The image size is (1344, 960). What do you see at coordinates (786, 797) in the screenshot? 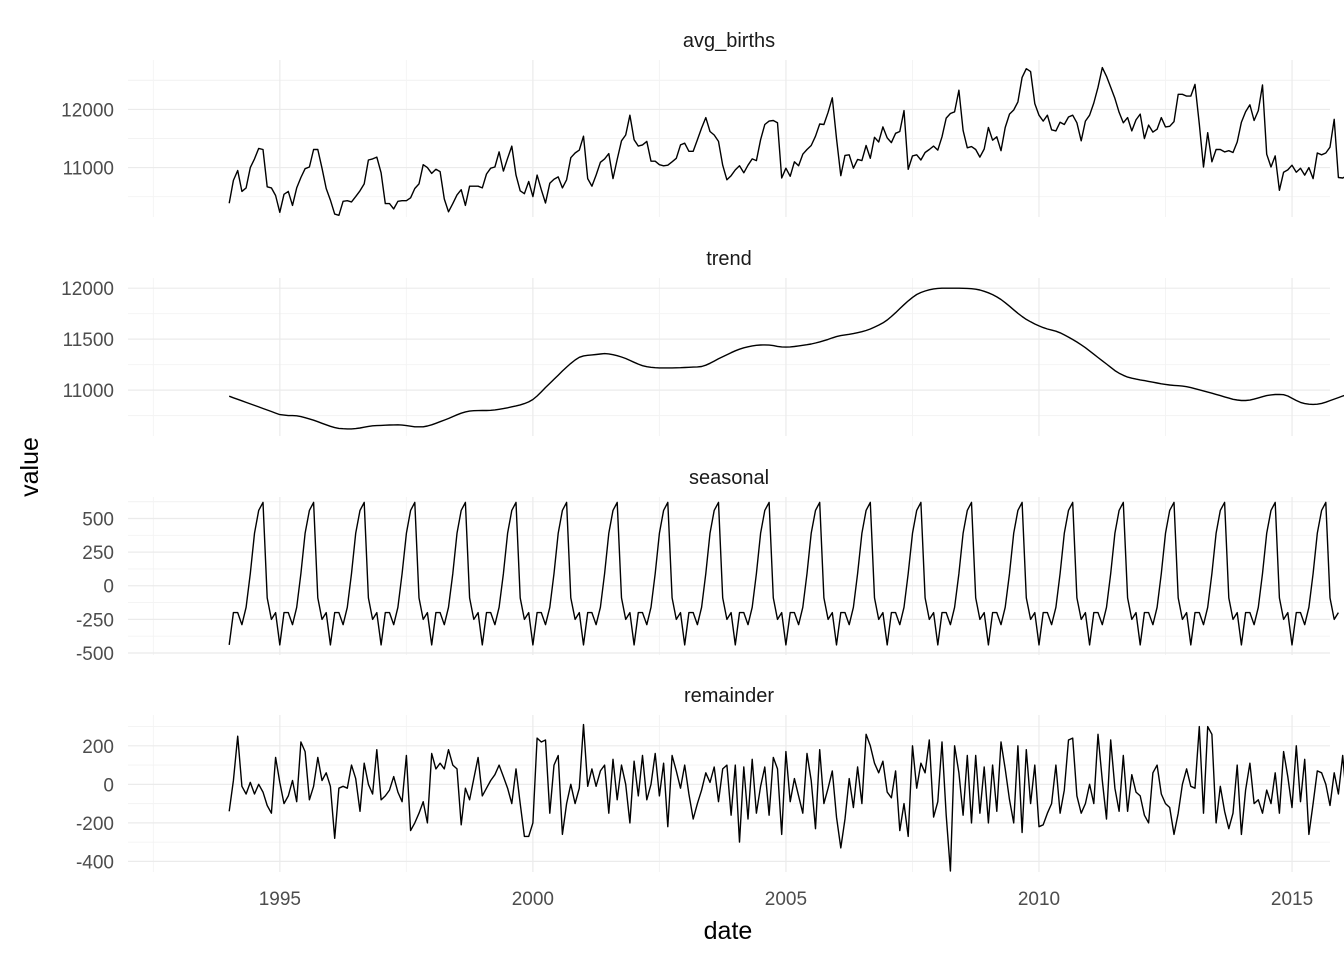
I see `series-line-remainder` at bounding box center [786, 797].